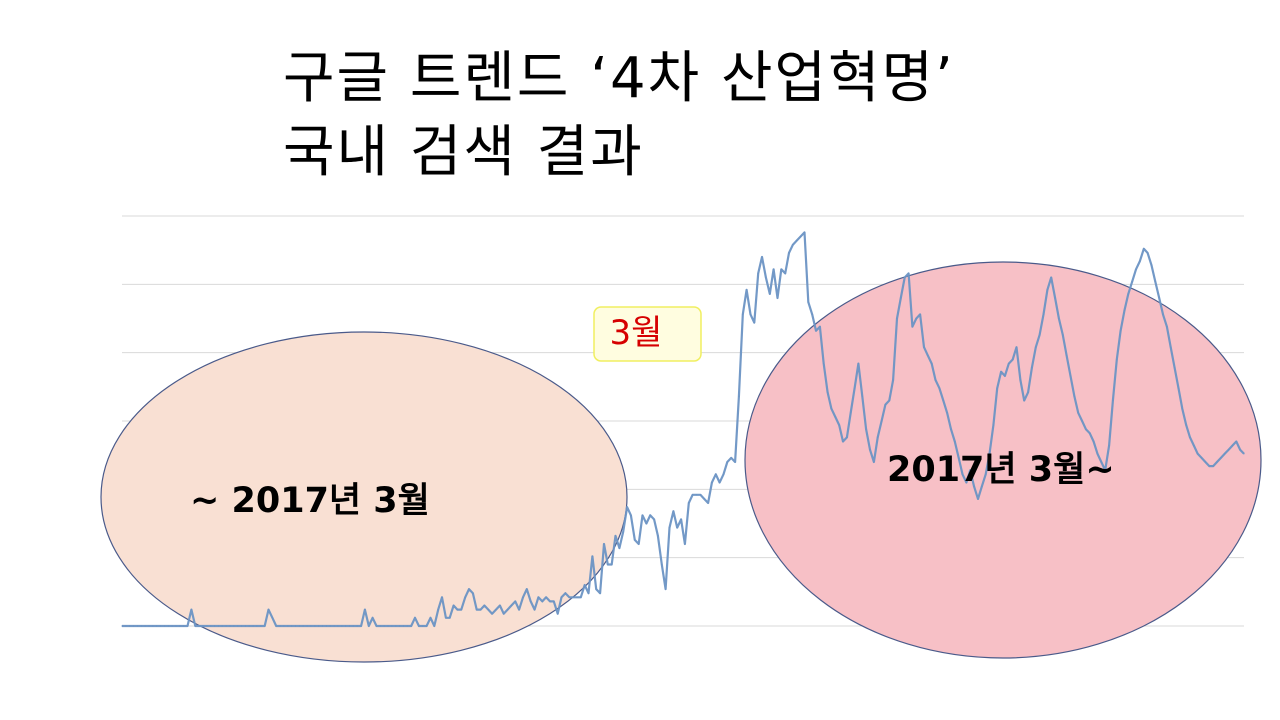 The image size is (1280, 720). I want to click on slide-title-line2: 국내 검색 결과, so click(463, 152).